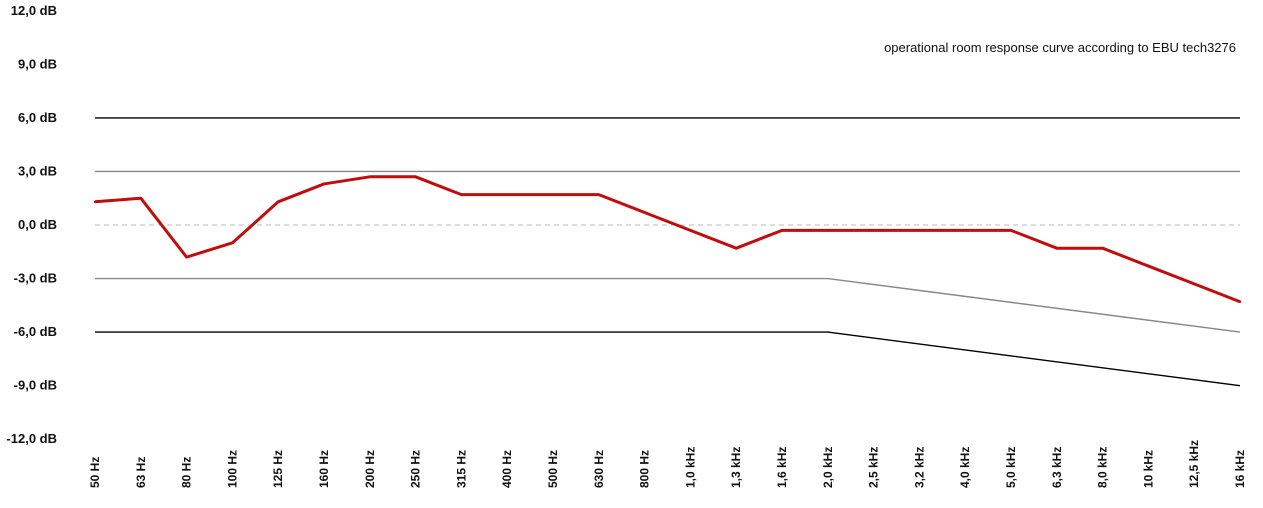 Image resolution: width=1263 pixels, height=508 pixels. I want to click on y-tick-label: 9,0 dB, so click(37, 63).